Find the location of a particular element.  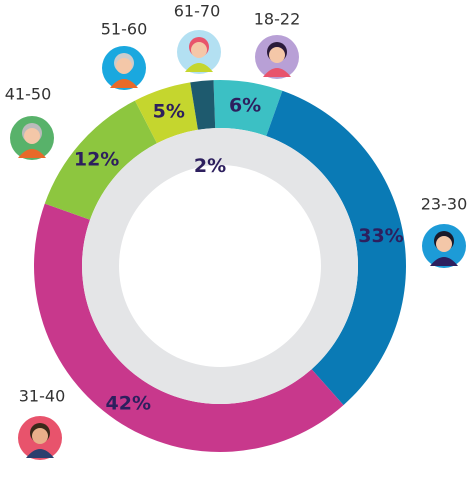

value-label: 42% is located at coordinates (128, 403).